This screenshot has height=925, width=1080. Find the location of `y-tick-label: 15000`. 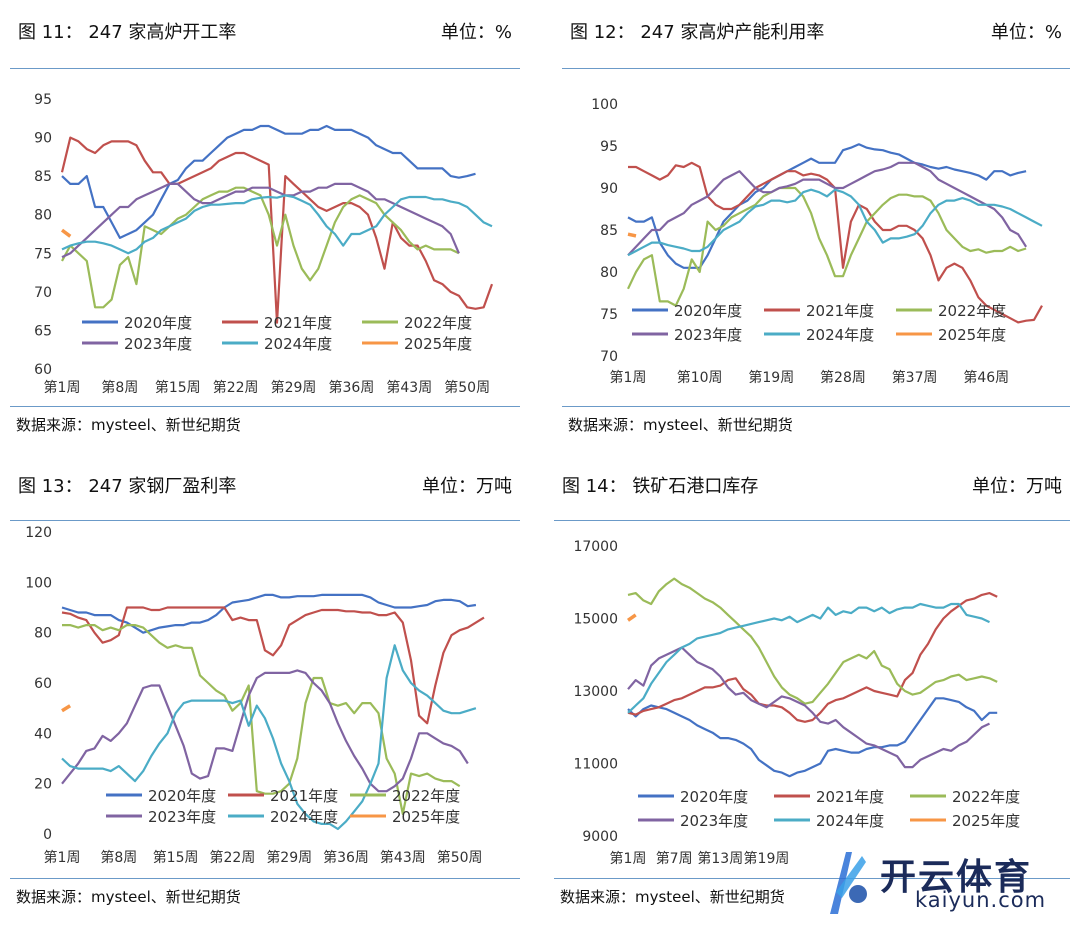

y-tick-label: 15000 is located at coordinates (595, 620).